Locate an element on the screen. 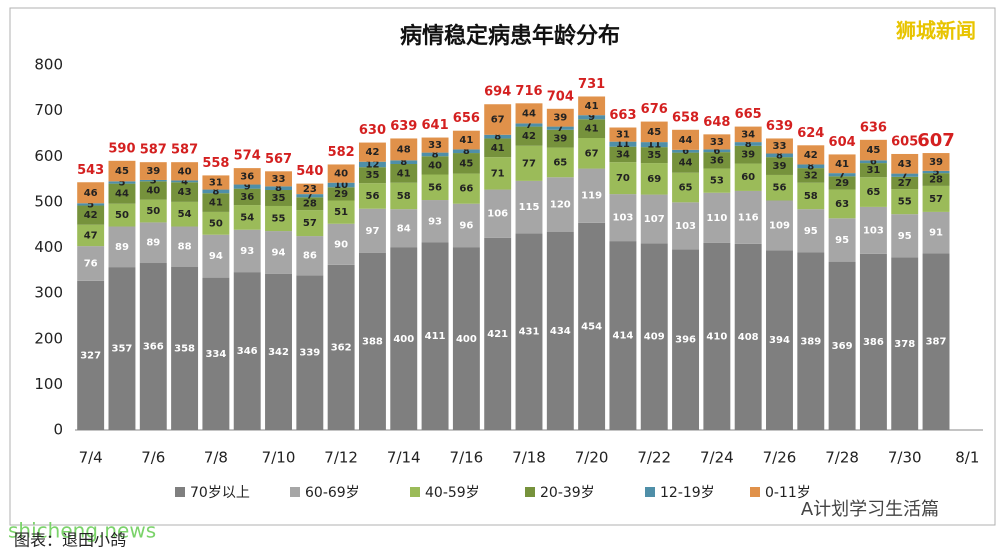 The image size is (1004, 553). total-label: 604 is located at coordinates (842, 142).